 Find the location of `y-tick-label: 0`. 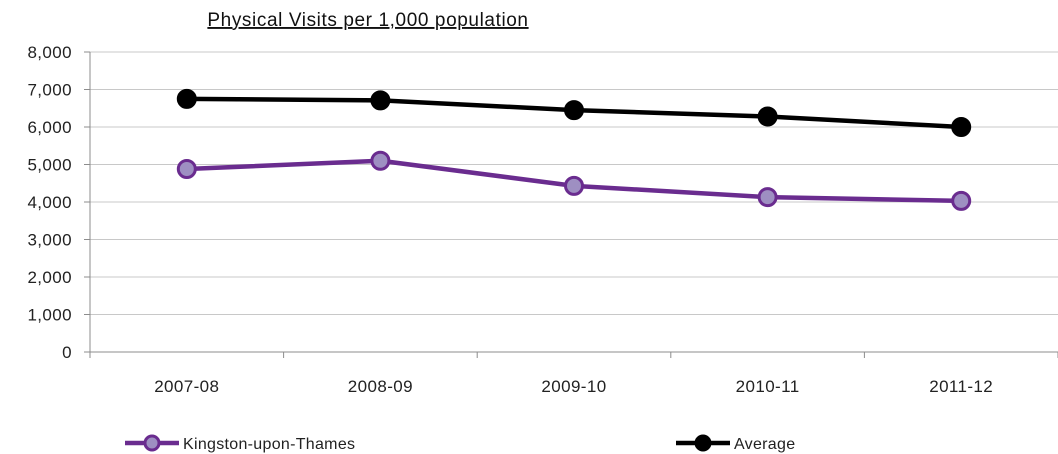

y-tick-label: 0 is located at coordinates (67, 352).